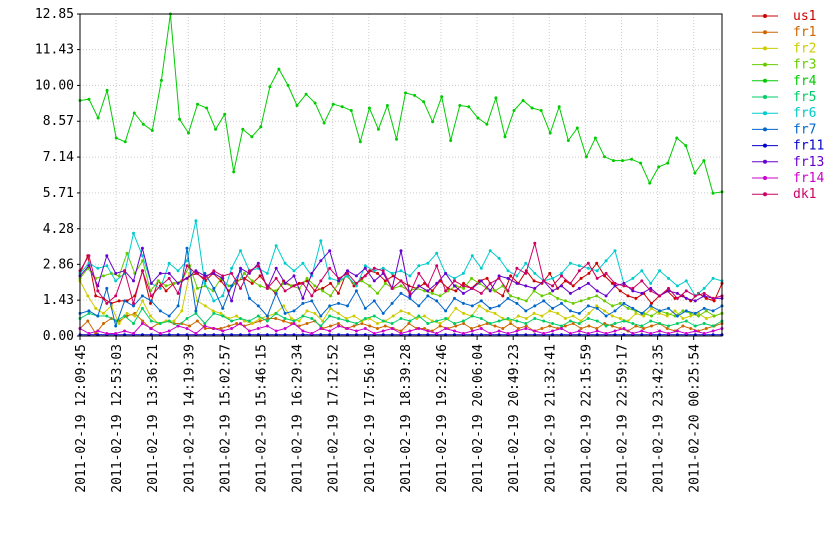 The image size is (840, 560). I want to click on legend-label: fr2, so click(804, 48).